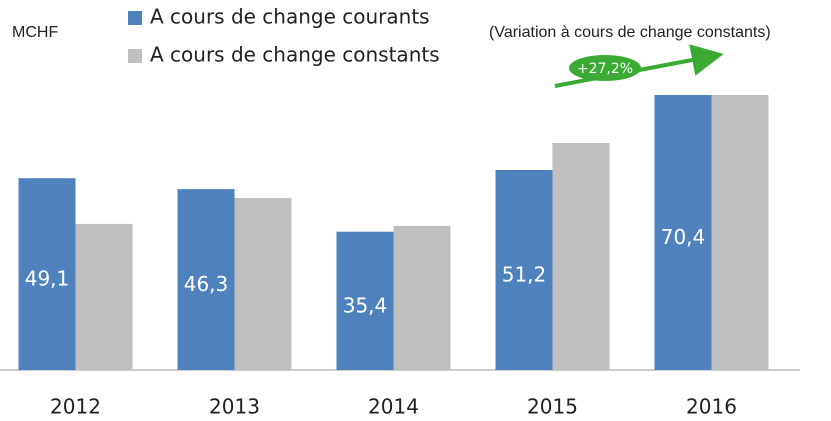 The image size is (831, 421). What do you see at coordinates (234, 407) in the screenshot?
I see `x-tick-label: 2013` at bounding box center [234, 407].